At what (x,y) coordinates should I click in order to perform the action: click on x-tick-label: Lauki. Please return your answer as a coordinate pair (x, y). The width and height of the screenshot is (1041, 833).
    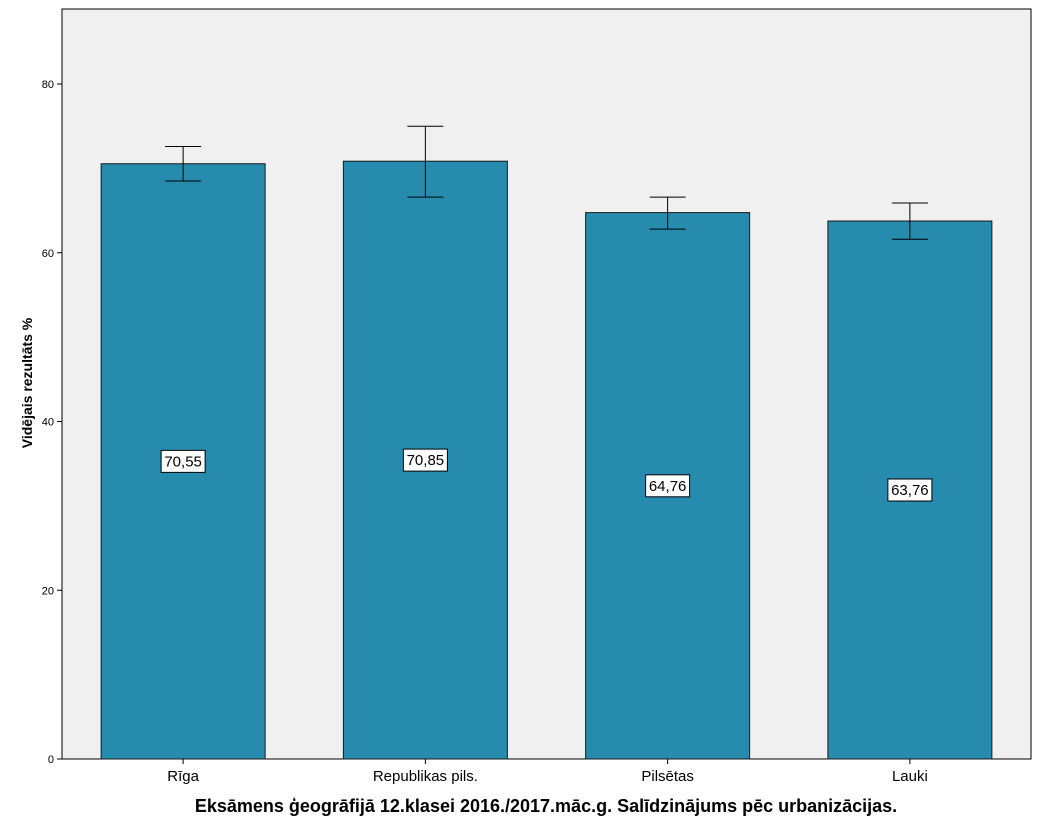
    Looking at the image, I should click on (910, 776).